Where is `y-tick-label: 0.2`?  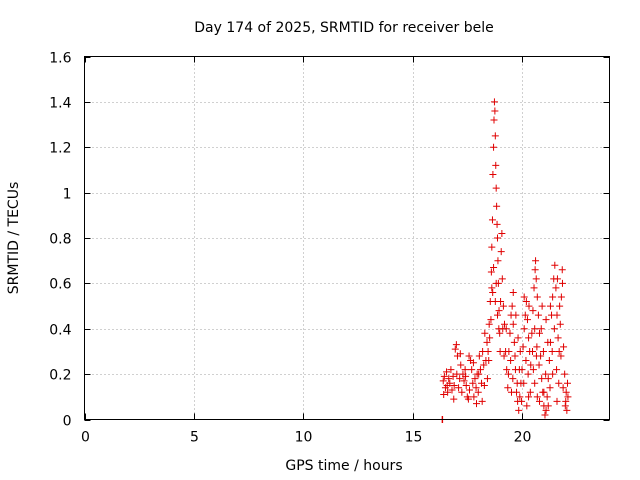 y-tick-label: 0.2 is located at coordinates (60, 376).